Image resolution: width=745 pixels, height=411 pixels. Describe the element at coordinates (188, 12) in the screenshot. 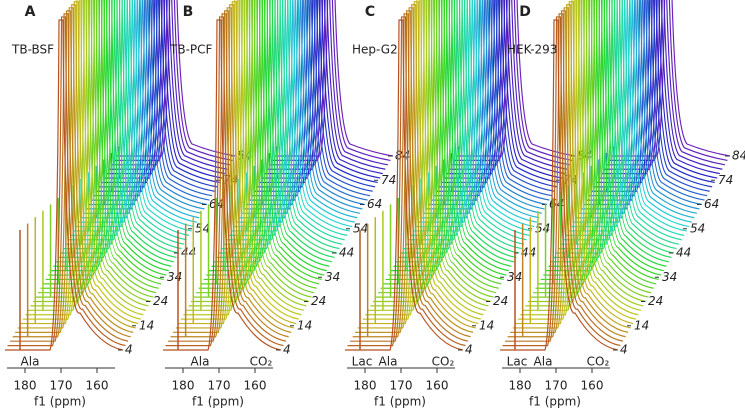

I see `panel-label: B` at that location.